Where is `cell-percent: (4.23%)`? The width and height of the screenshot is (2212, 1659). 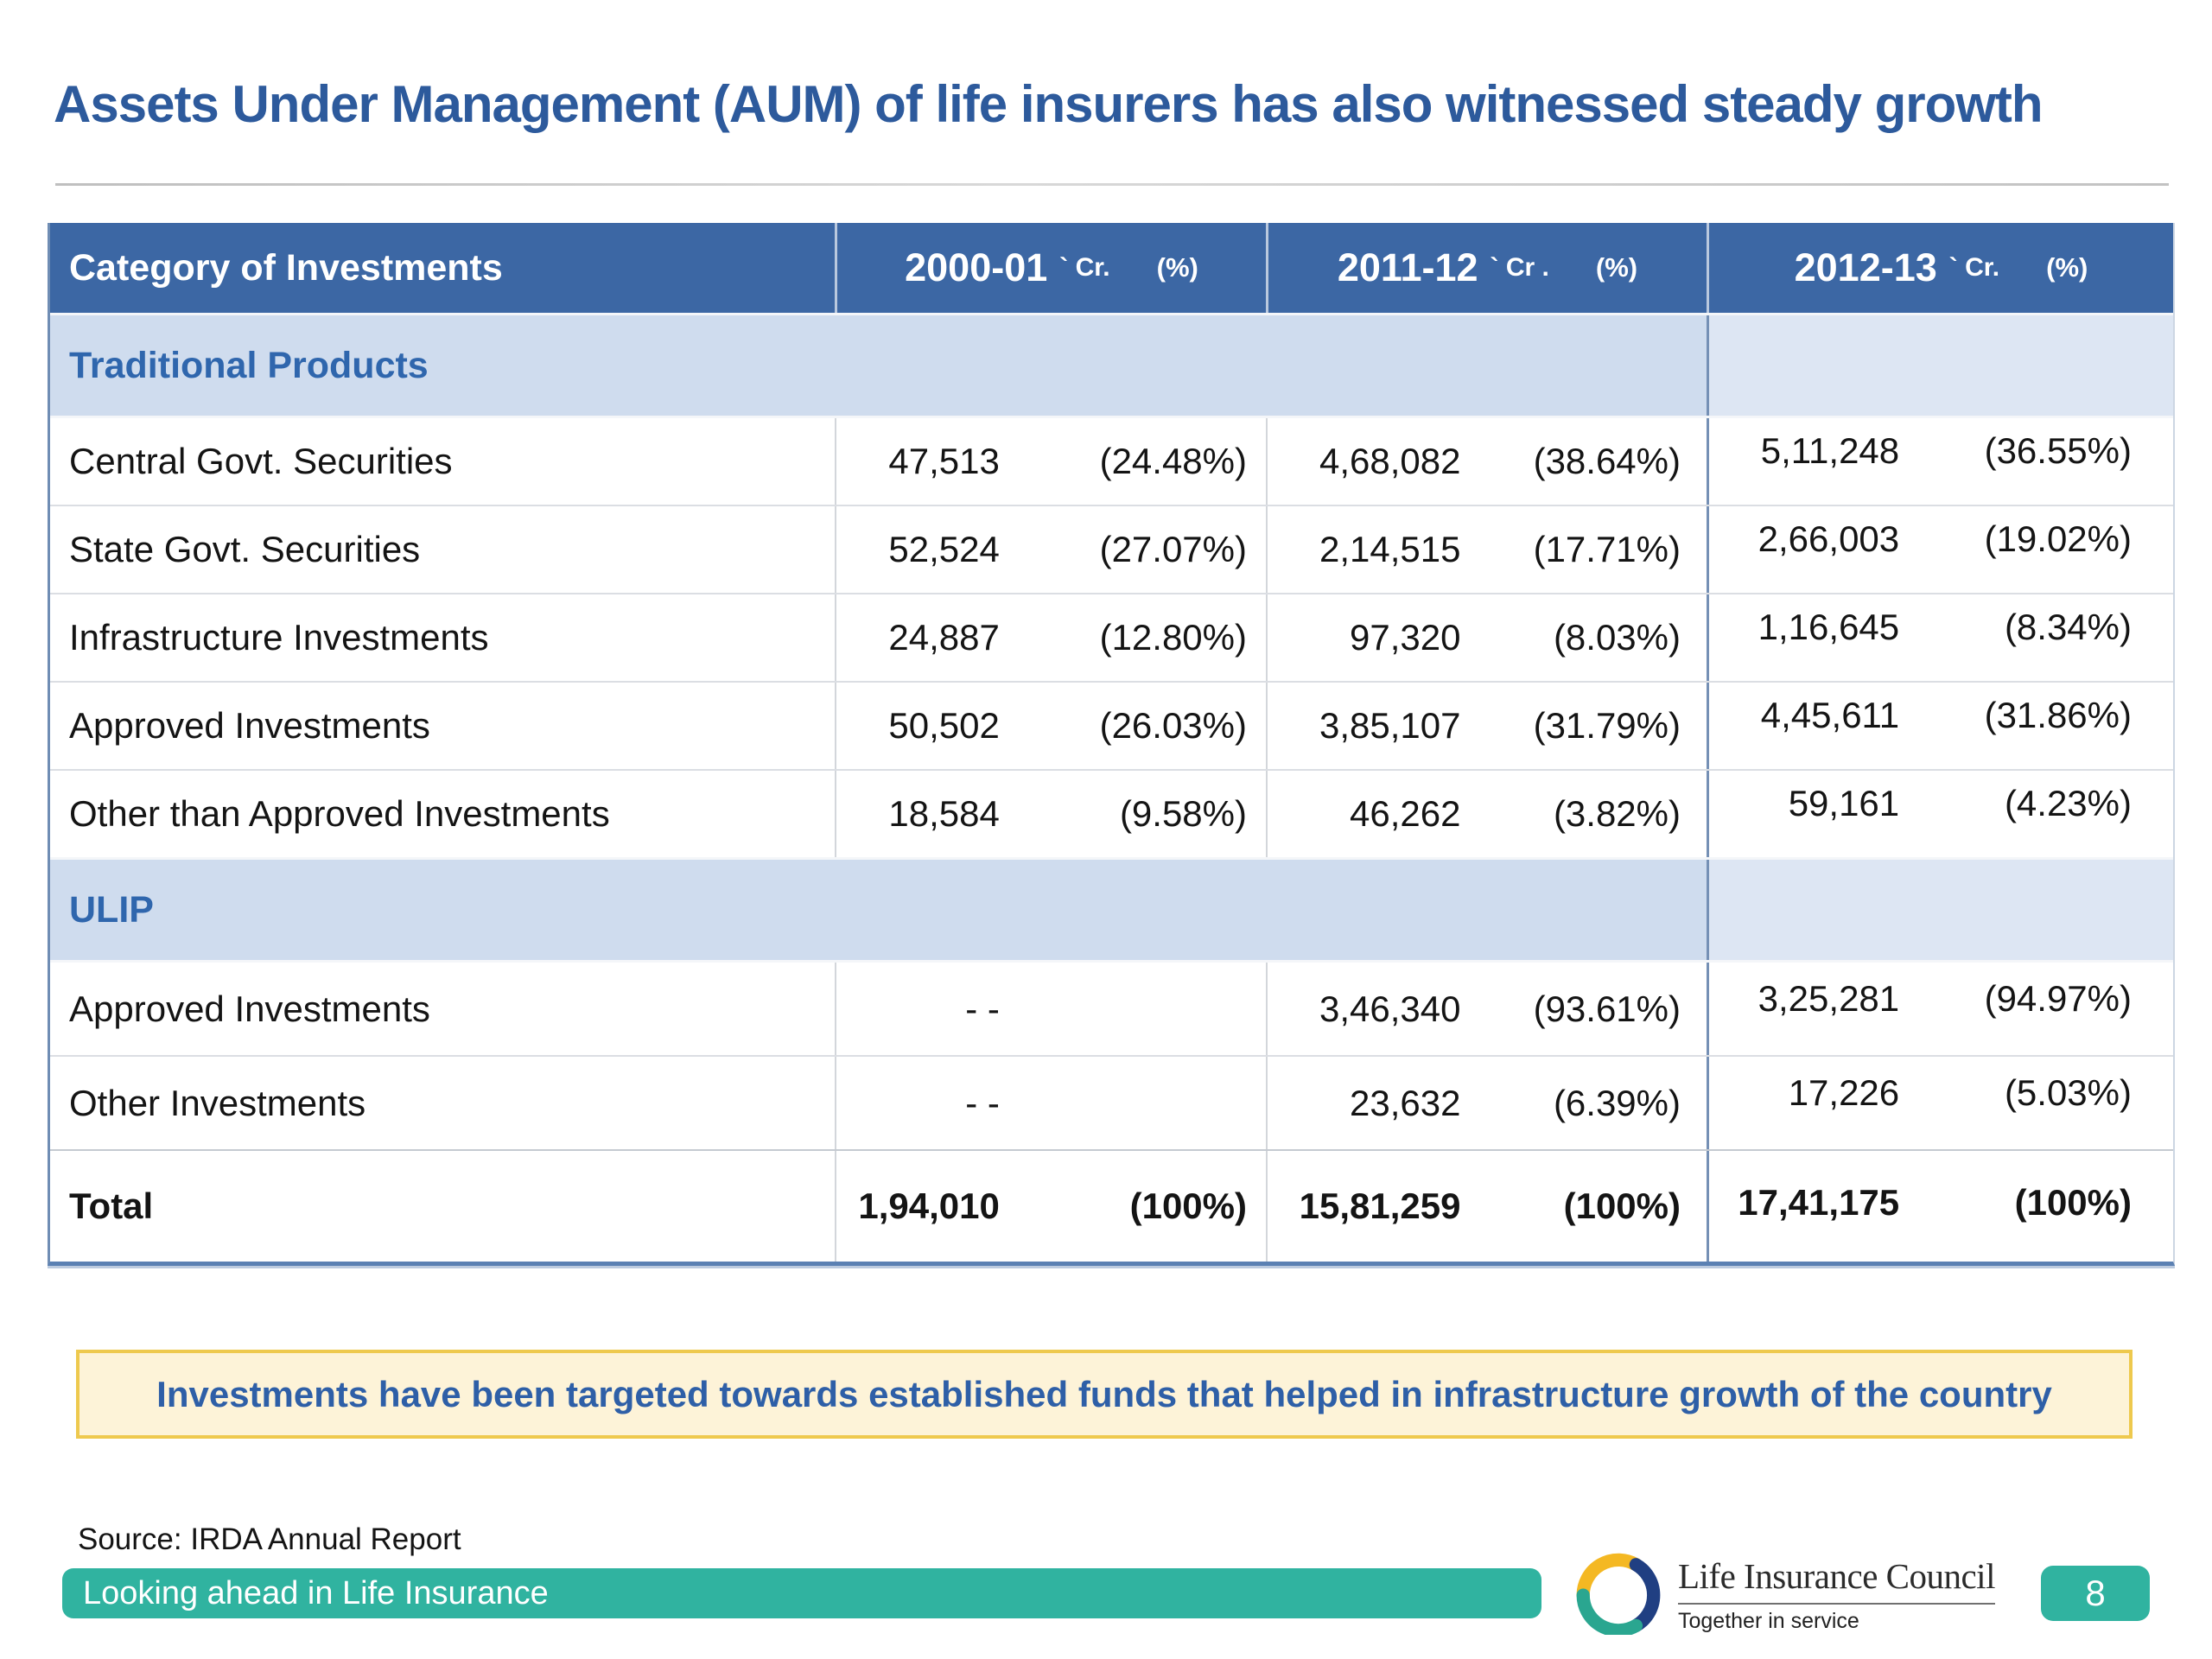 cell-percent: (4.23%) is located at coordinates (2068, 803).